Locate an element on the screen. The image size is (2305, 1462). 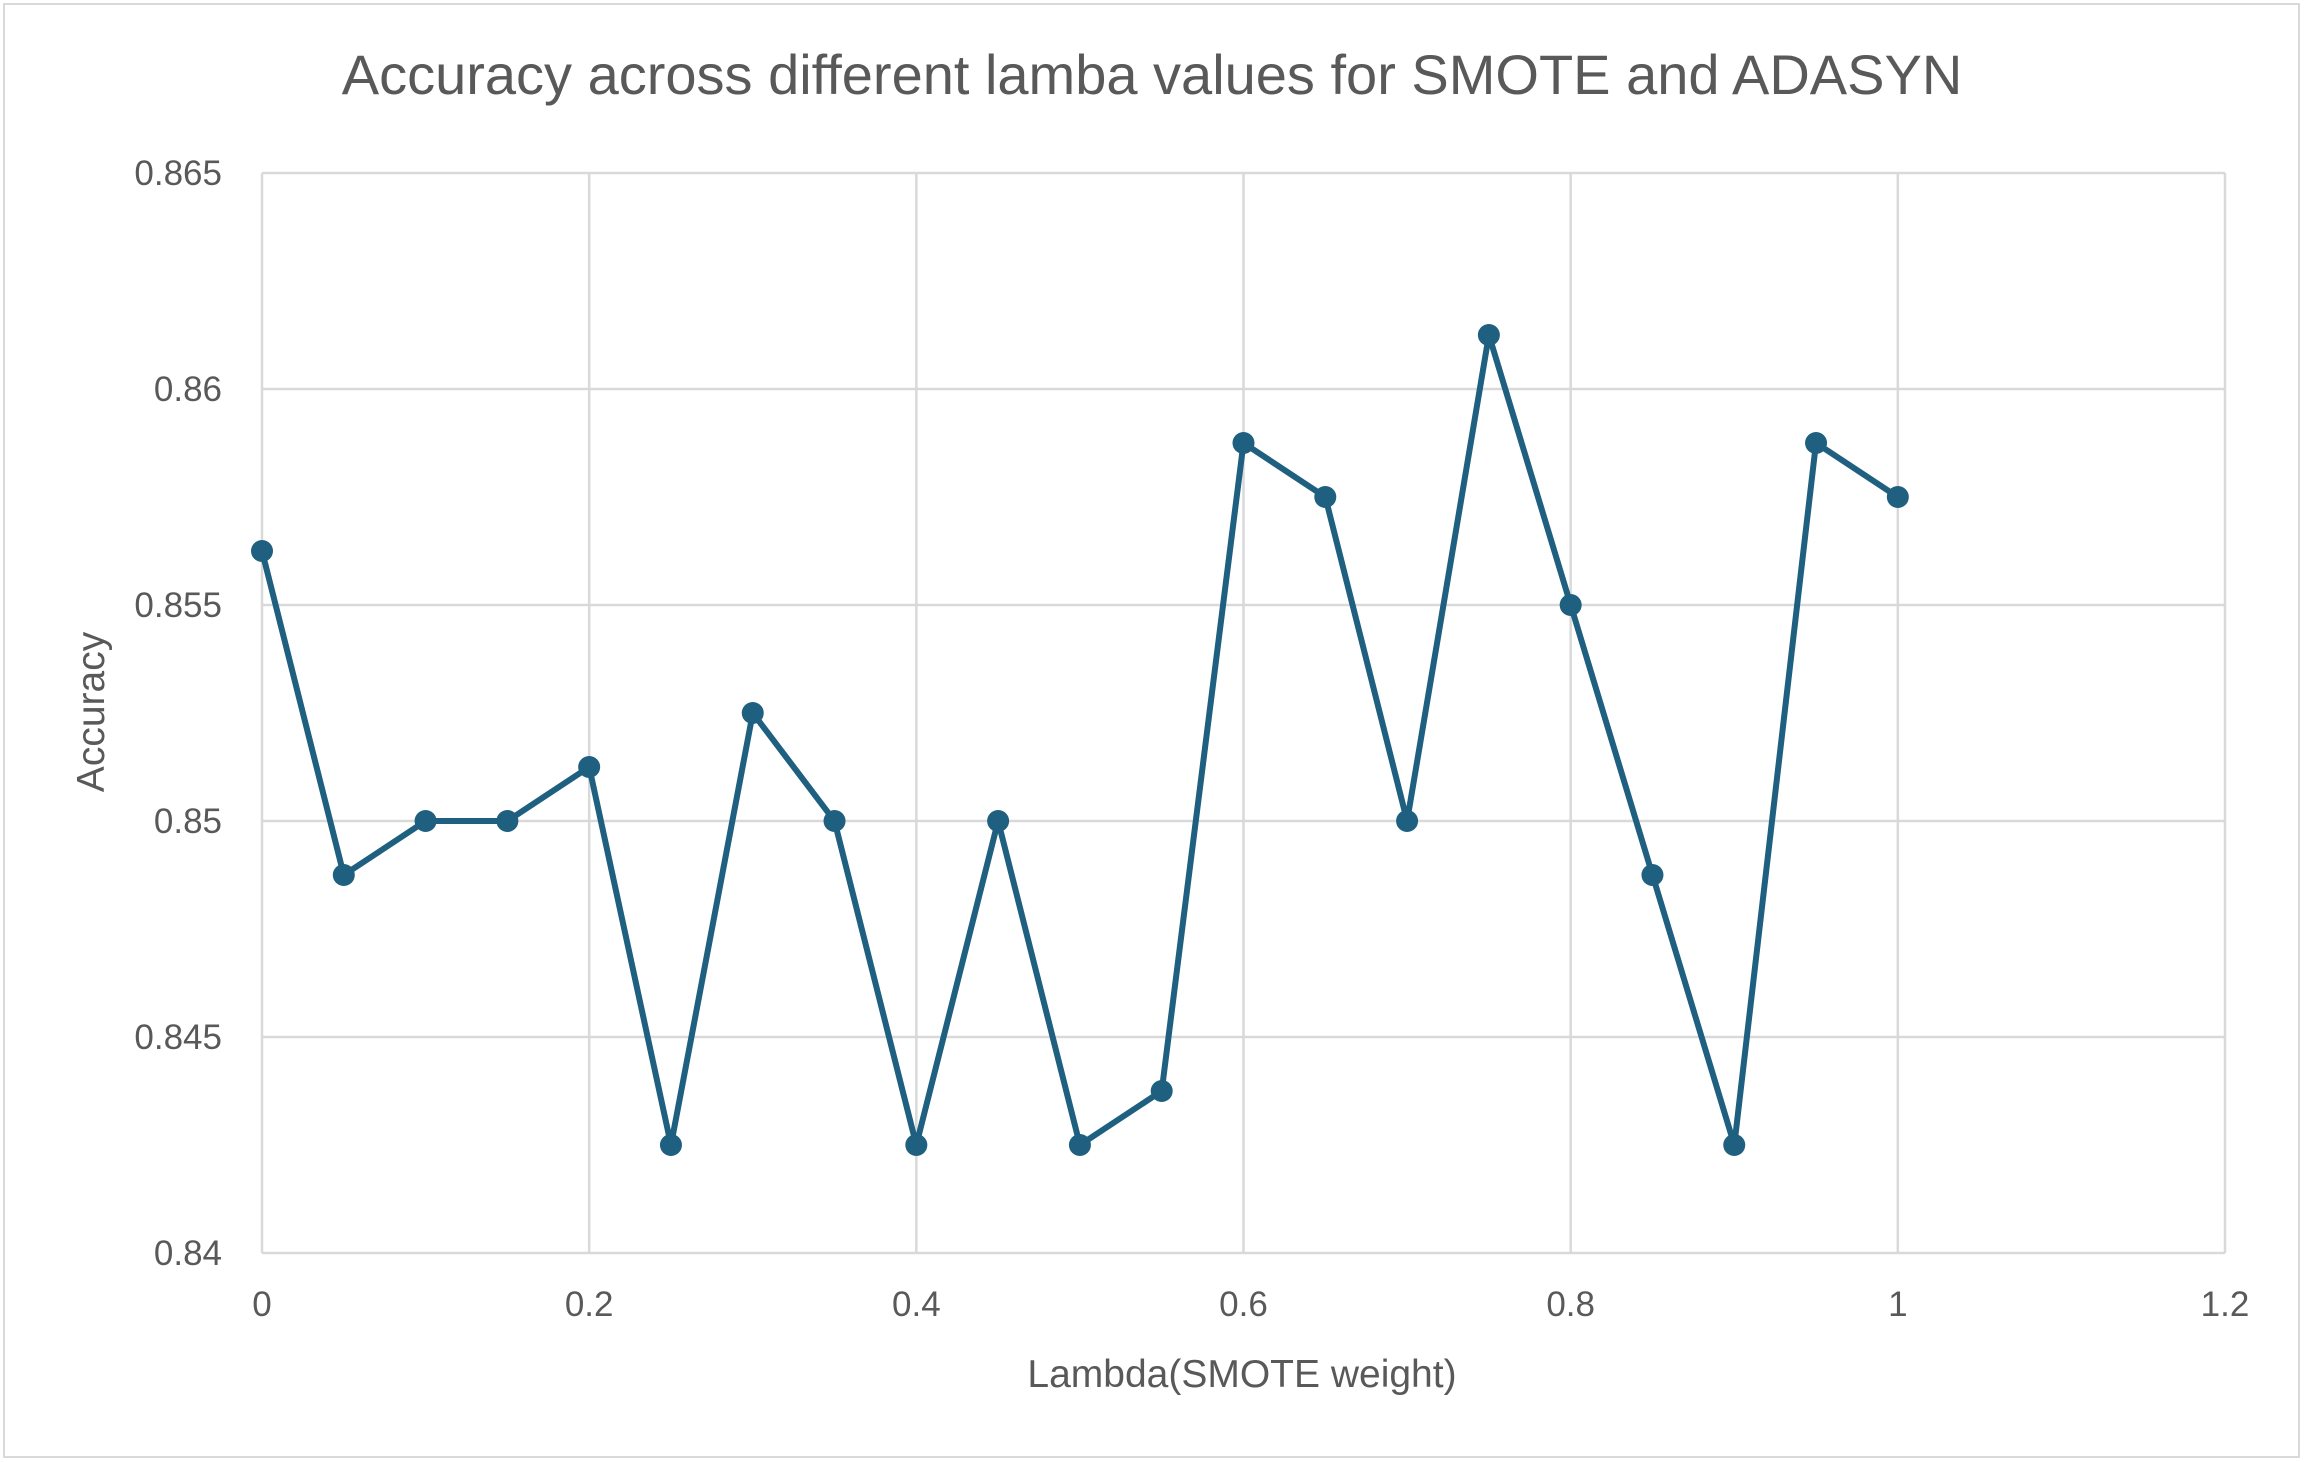
x-tick-label: 0.4 is located at coordinates (916, 1304).